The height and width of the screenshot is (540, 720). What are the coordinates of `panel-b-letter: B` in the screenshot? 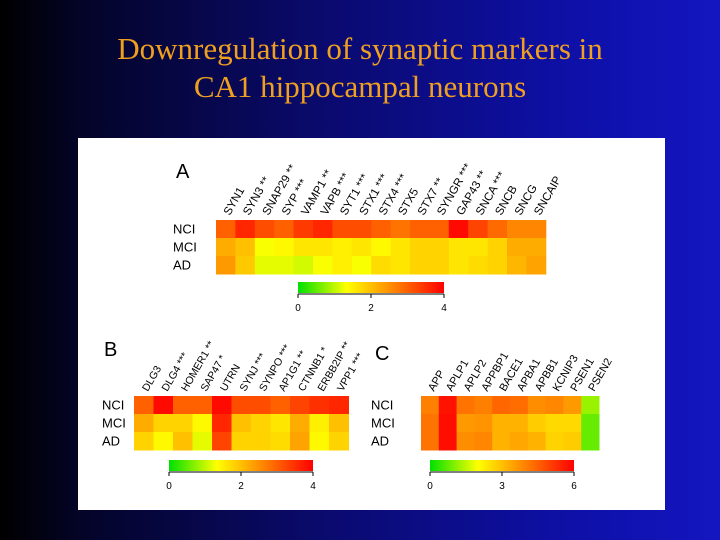 It's located at (110, 350).